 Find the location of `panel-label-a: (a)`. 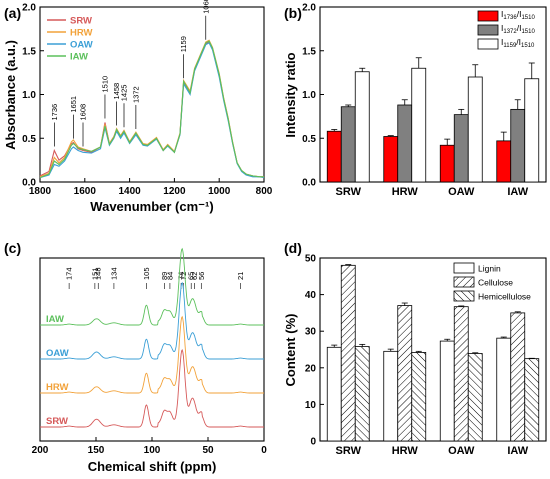

panel-label-a: (a) is located at coordinates (12, 13).